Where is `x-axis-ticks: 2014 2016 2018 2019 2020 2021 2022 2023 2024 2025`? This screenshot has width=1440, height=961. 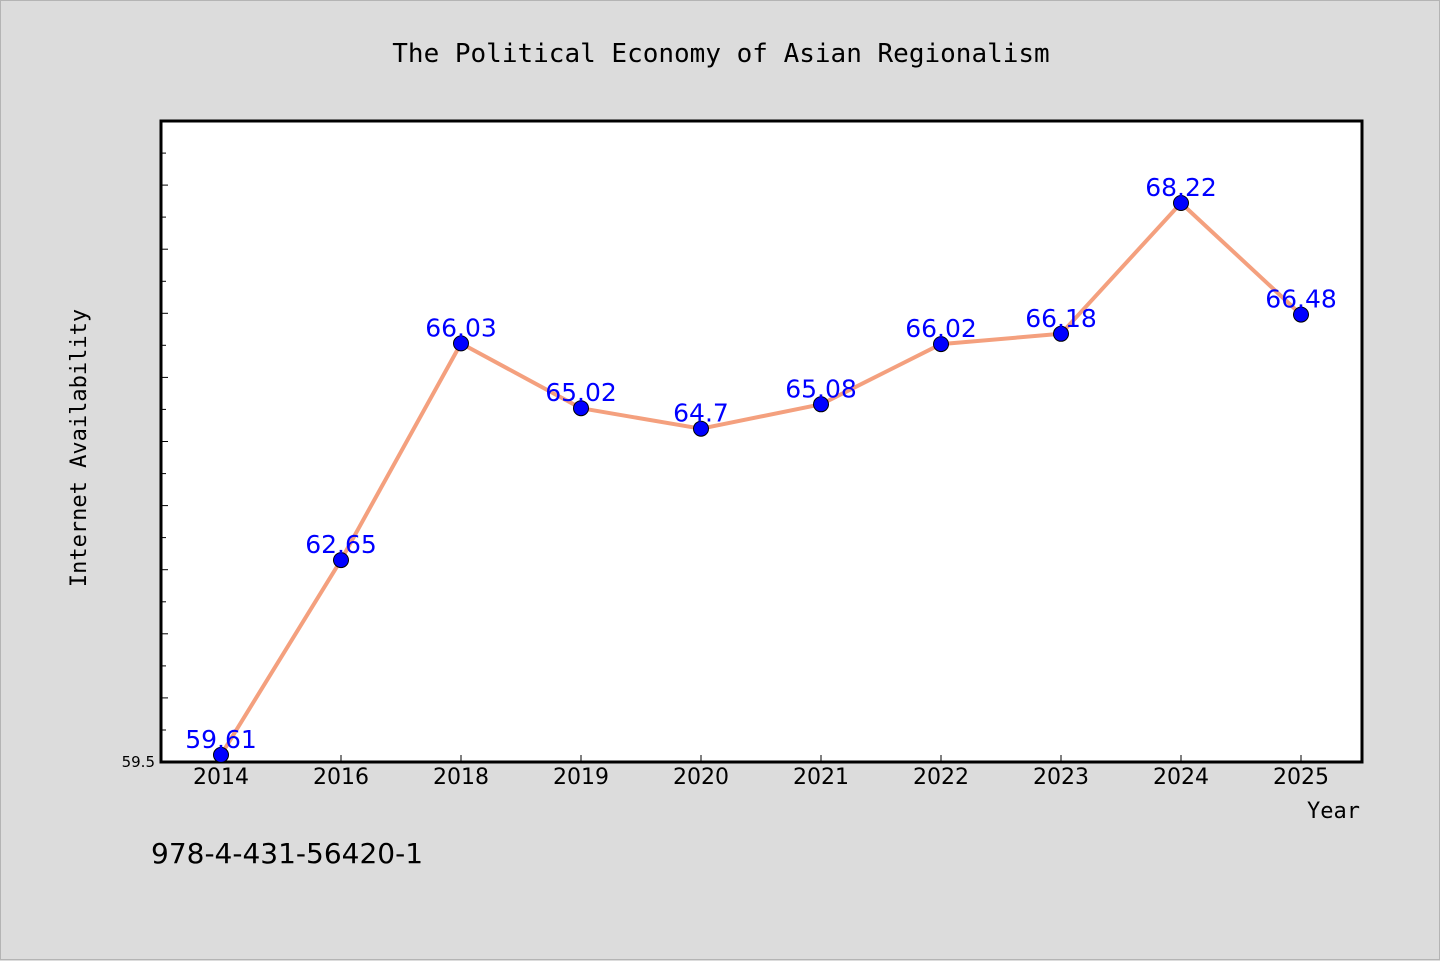 x-axis-ticks: 2014 2016 2018 2019 2020 2021 2022 2023 2024 2025 is located at coordinates (761, 772).